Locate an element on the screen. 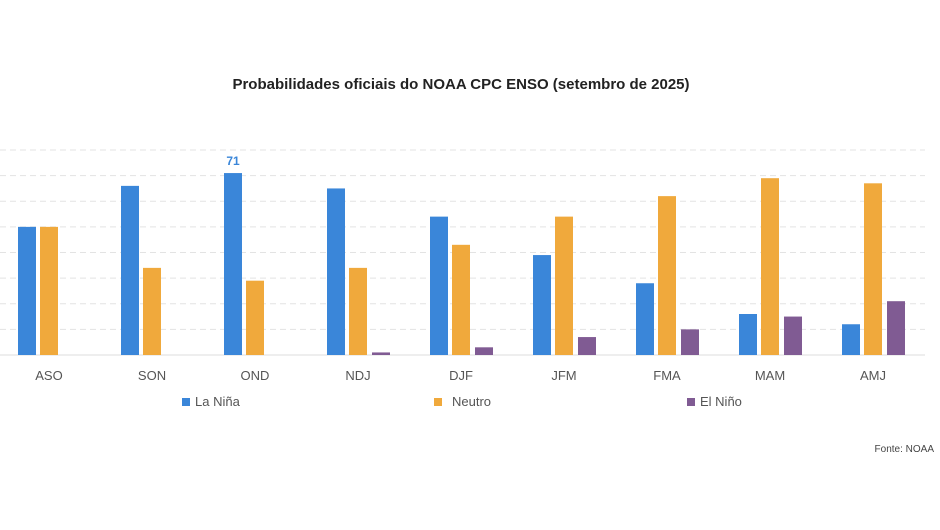 The width and height of the screenshot is (940, 530). source-note: Fonte: NOAA is located at coordinates (904, 449).